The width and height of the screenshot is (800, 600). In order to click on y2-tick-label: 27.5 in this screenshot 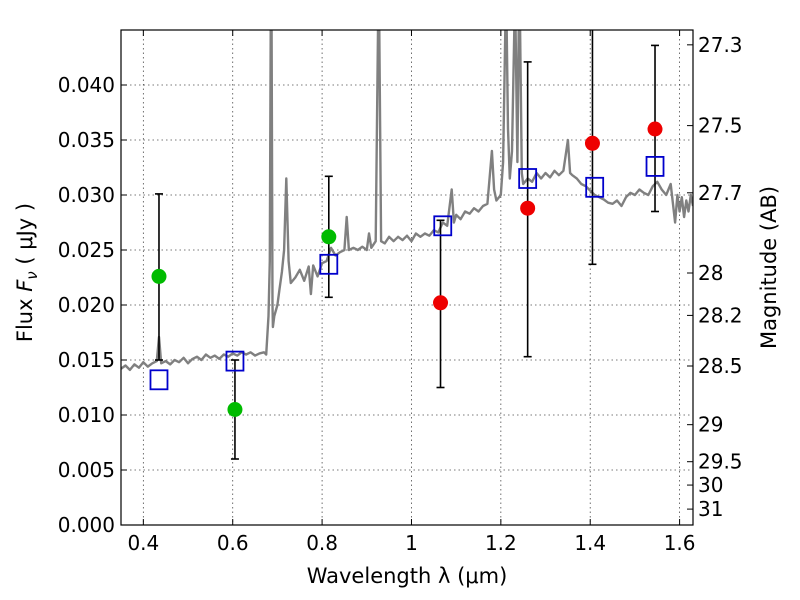, I will do `click(720, 126)`.